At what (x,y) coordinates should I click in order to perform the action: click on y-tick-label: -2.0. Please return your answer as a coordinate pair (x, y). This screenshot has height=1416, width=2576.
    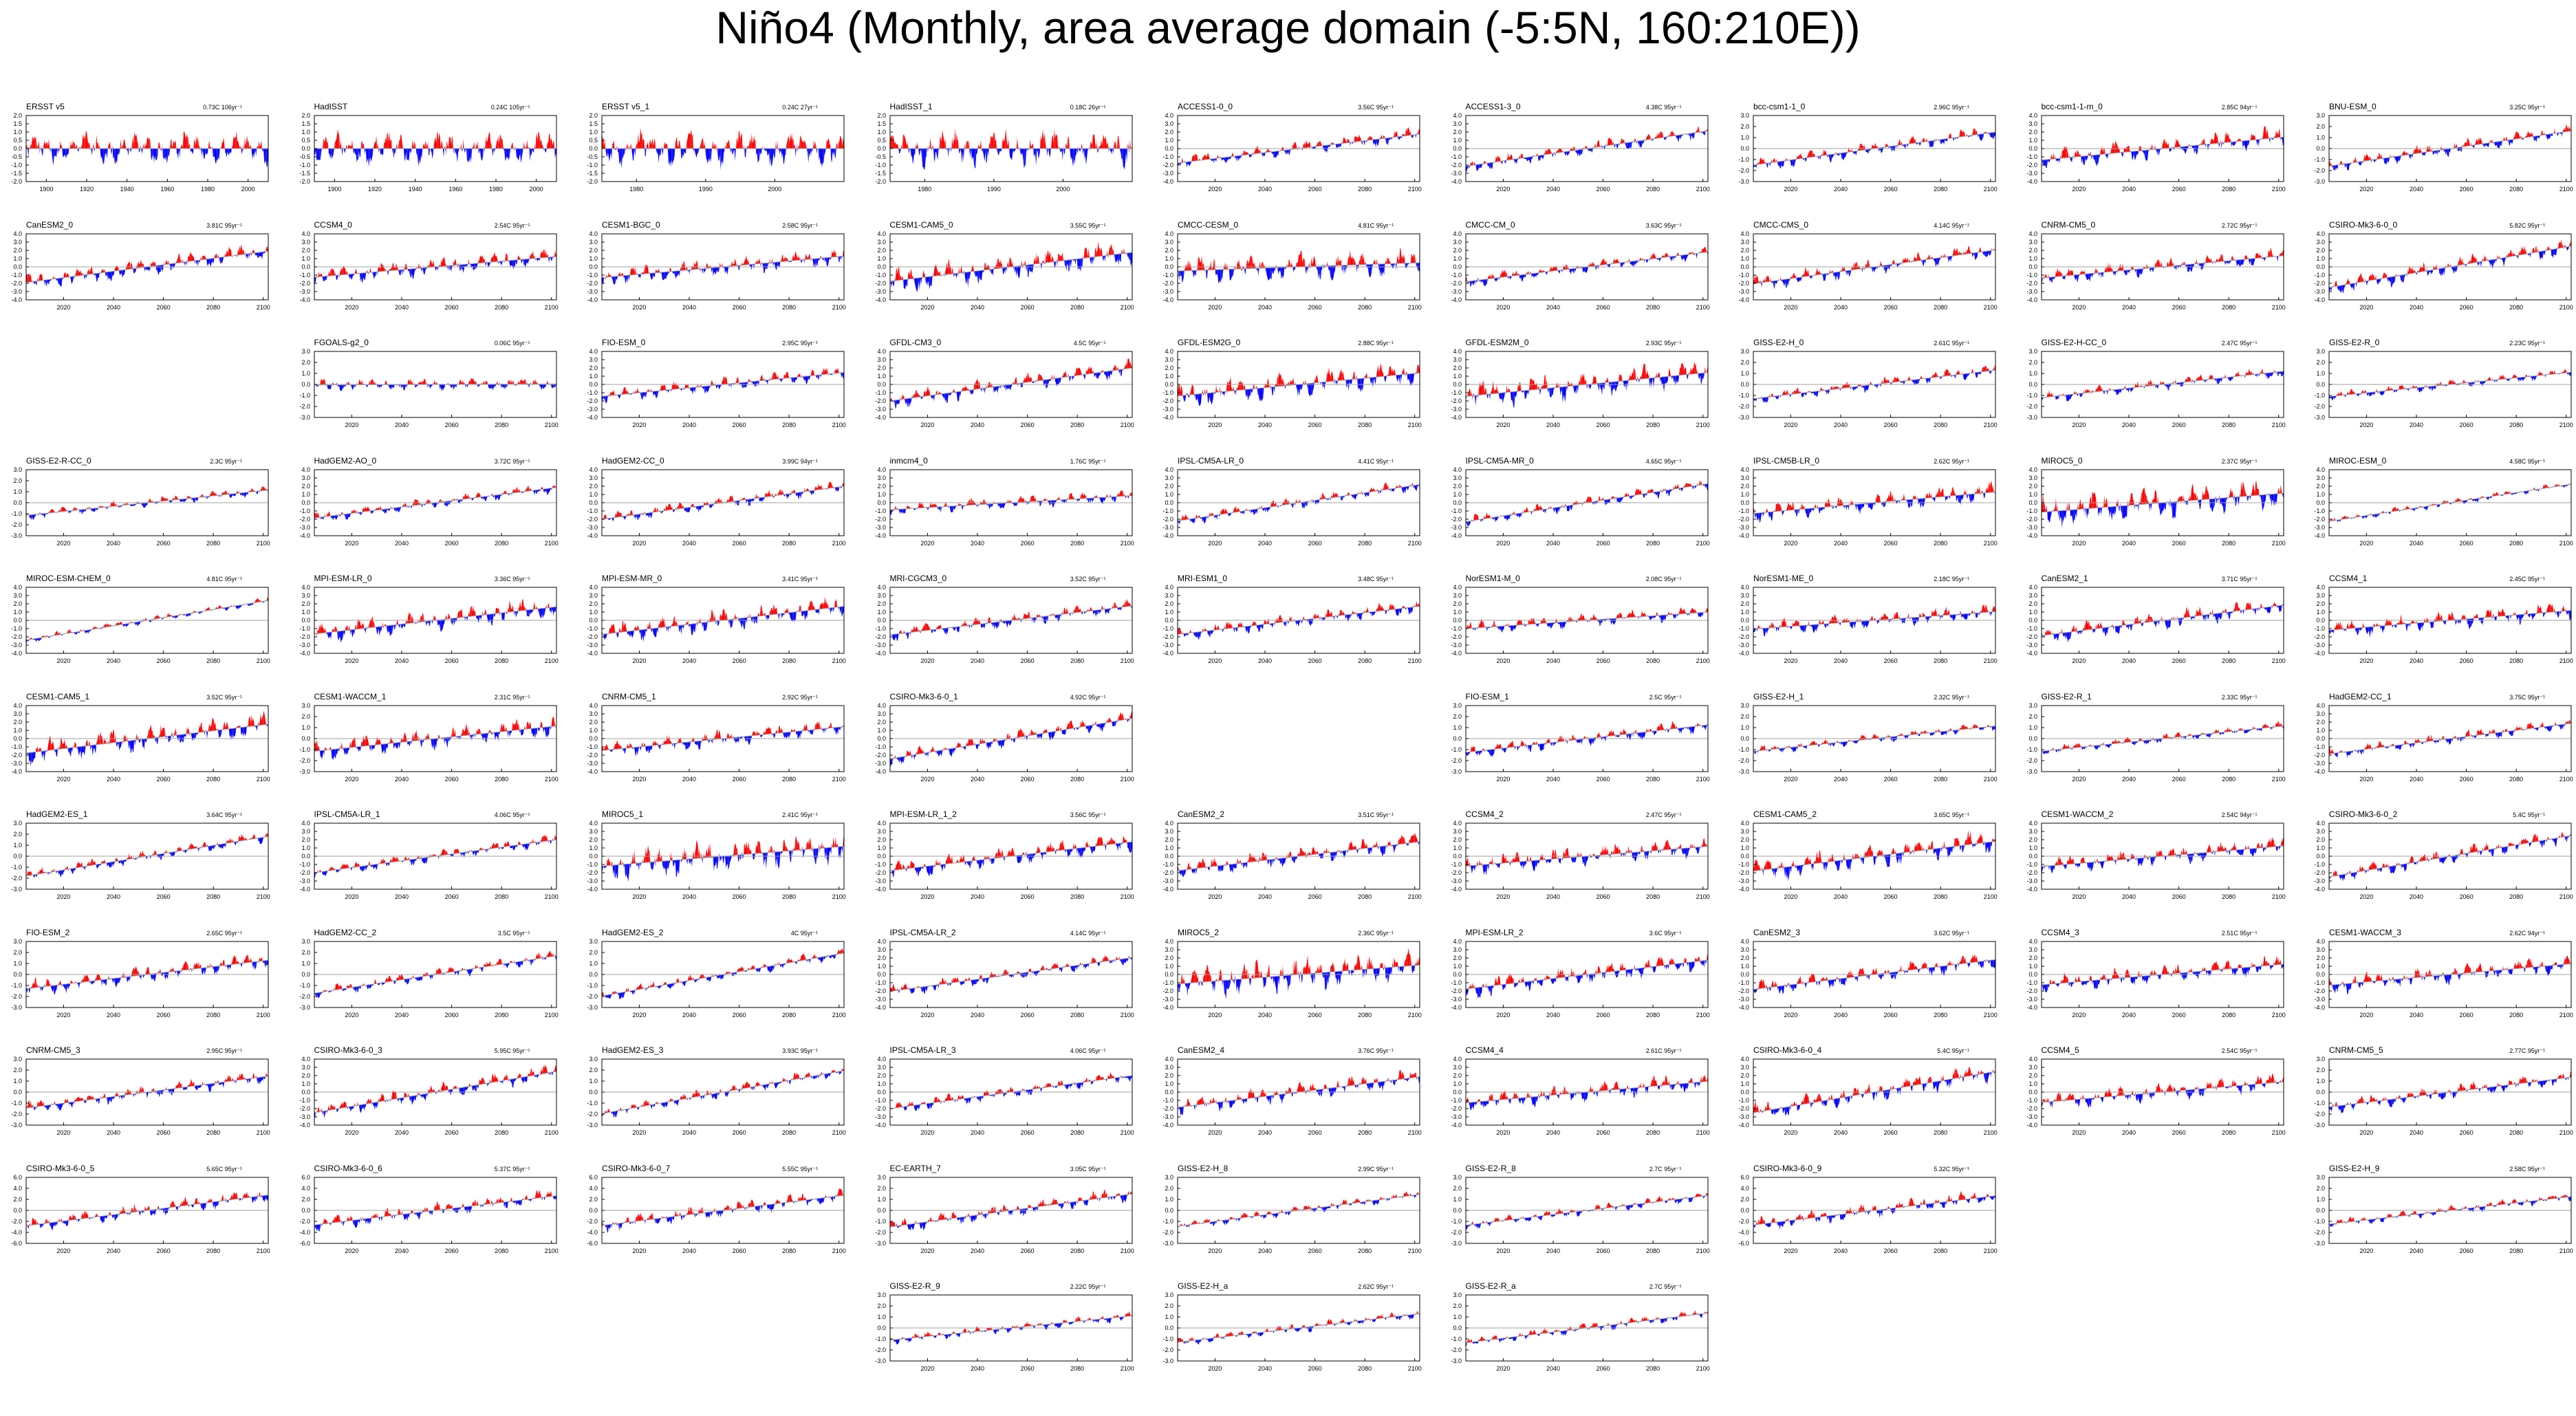
    Looking at the image, I should click on (304, 283).